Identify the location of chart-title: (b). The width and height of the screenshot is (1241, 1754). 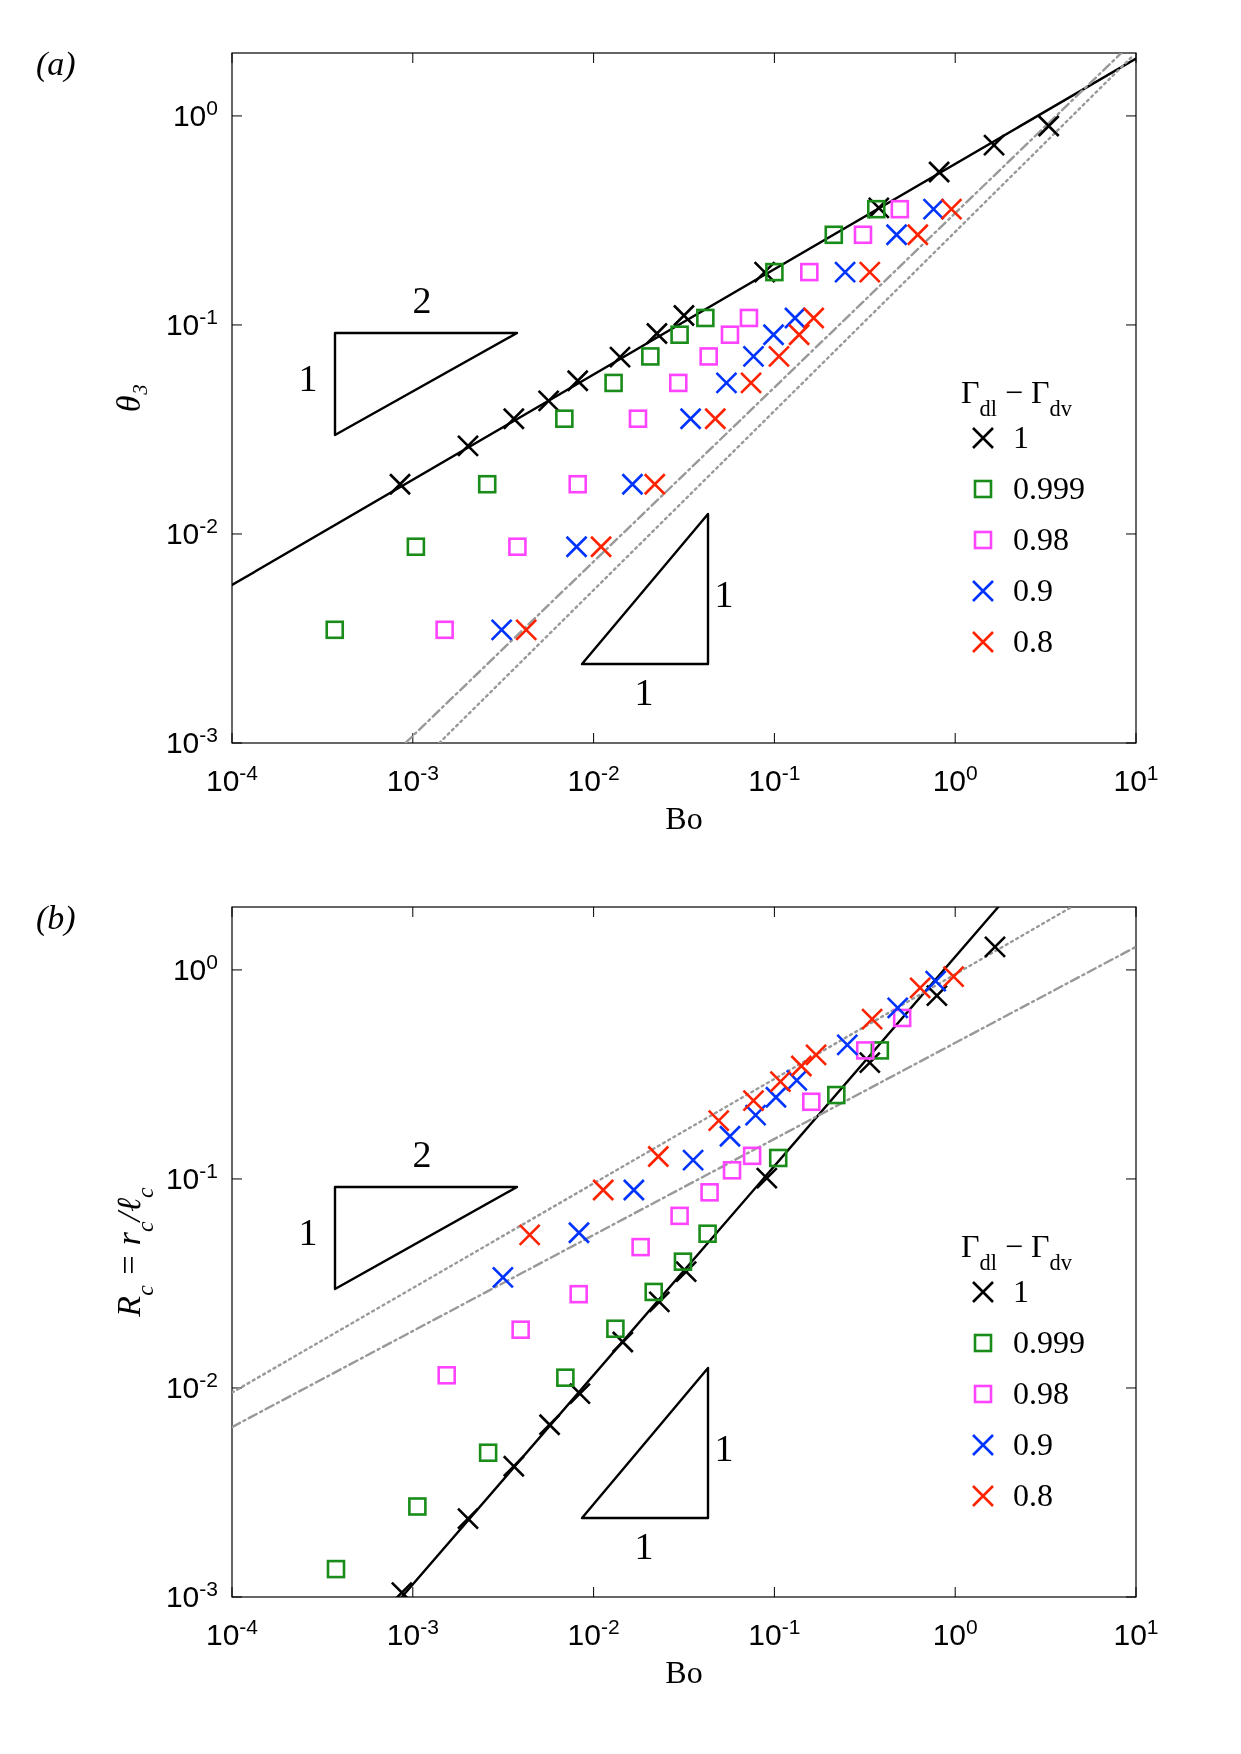
(56, 918).